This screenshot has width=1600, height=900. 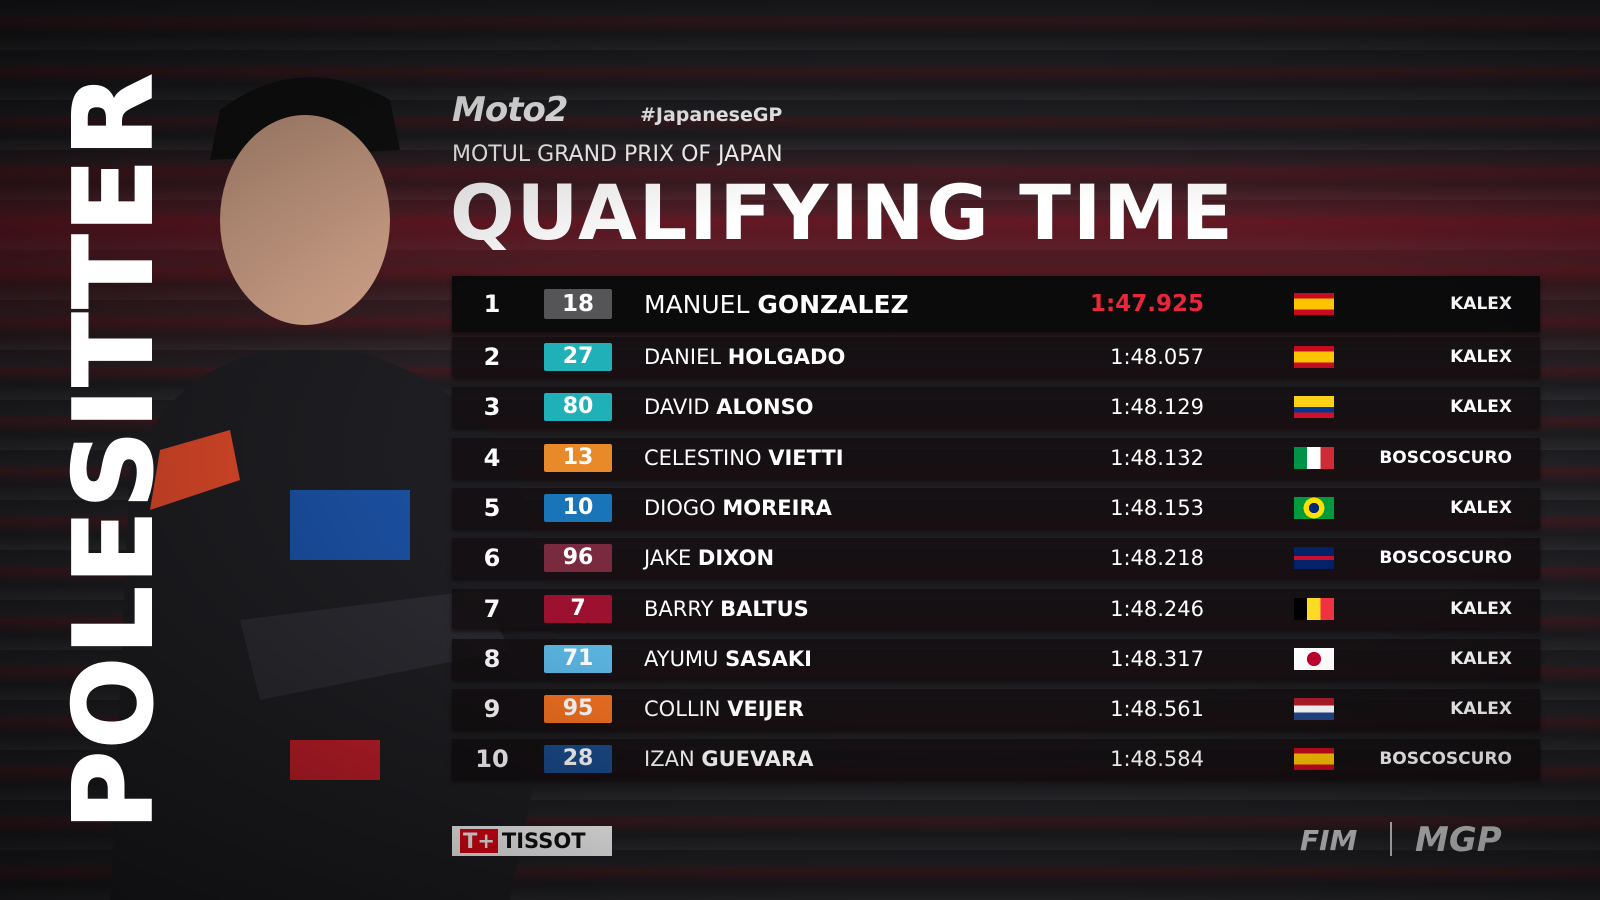 What do you see at coordinates (849, 659) in the screenshot?
I see `rider-name: AYUMU SASAKI` at bounding box center [849, 659].